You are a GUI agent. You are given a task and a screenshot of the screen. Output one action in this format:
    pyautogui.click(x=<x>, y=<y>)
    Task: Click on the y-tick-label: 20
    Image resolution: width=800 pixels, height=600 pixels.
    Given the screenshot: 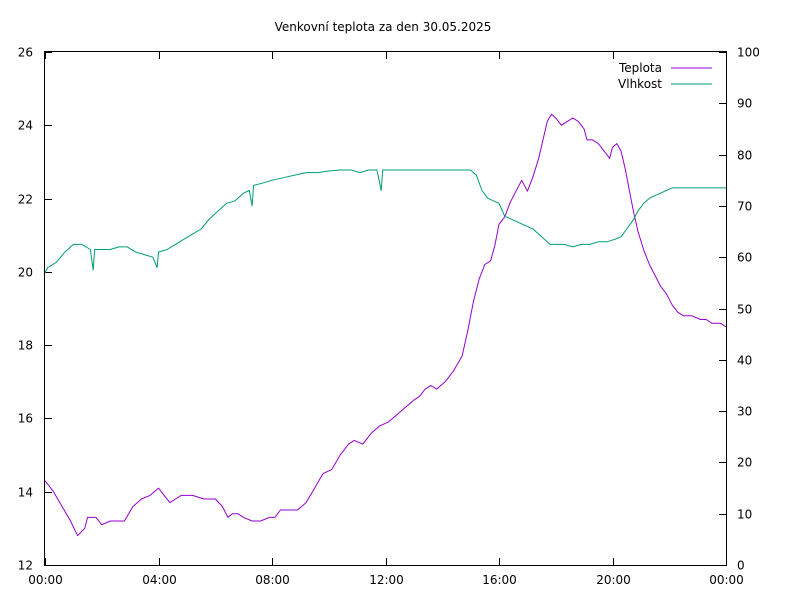 What is the action you would take?
    pyautogui.click(x=25, y=273)
    